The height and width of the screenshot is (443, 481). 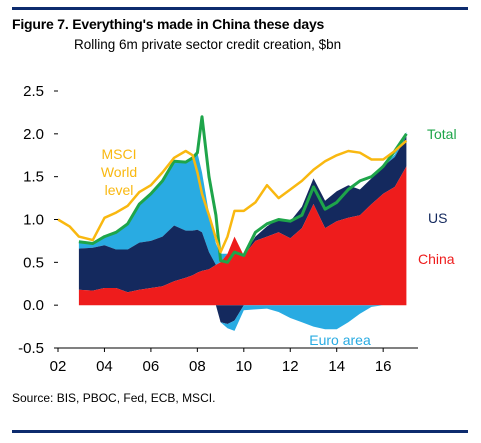 I want to click on us-label: US, so click(x=437, y=218).